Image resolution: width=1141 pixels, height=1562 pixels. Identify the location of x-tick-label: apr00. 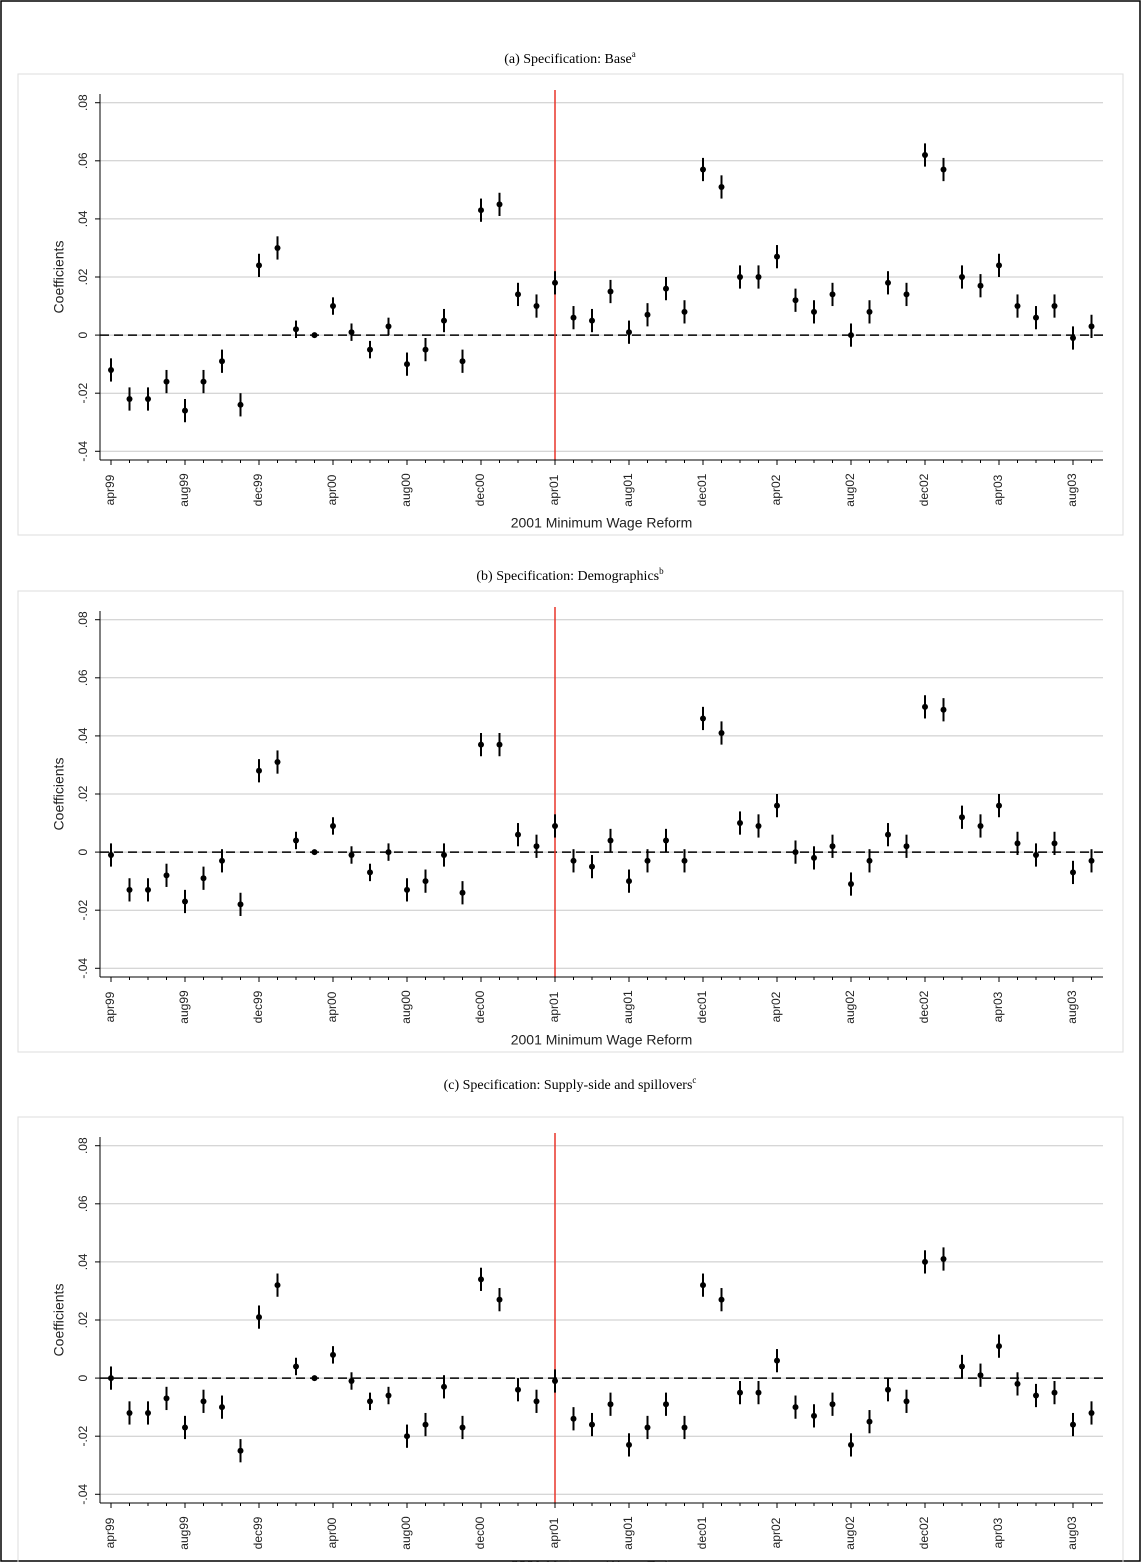
(332, 1006).